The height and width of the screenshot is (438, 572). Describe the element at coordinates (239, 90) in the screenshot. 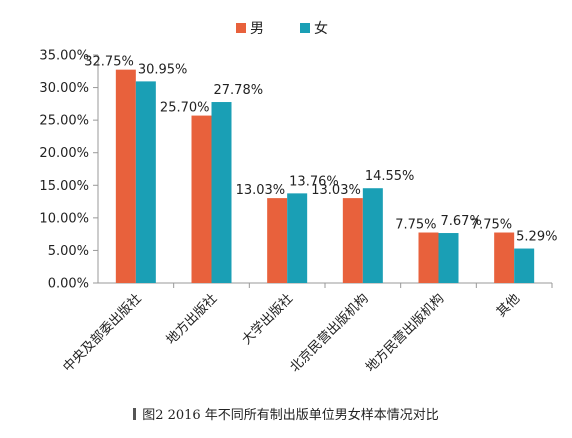

I see `data-label-female: 27.78%` at that location.